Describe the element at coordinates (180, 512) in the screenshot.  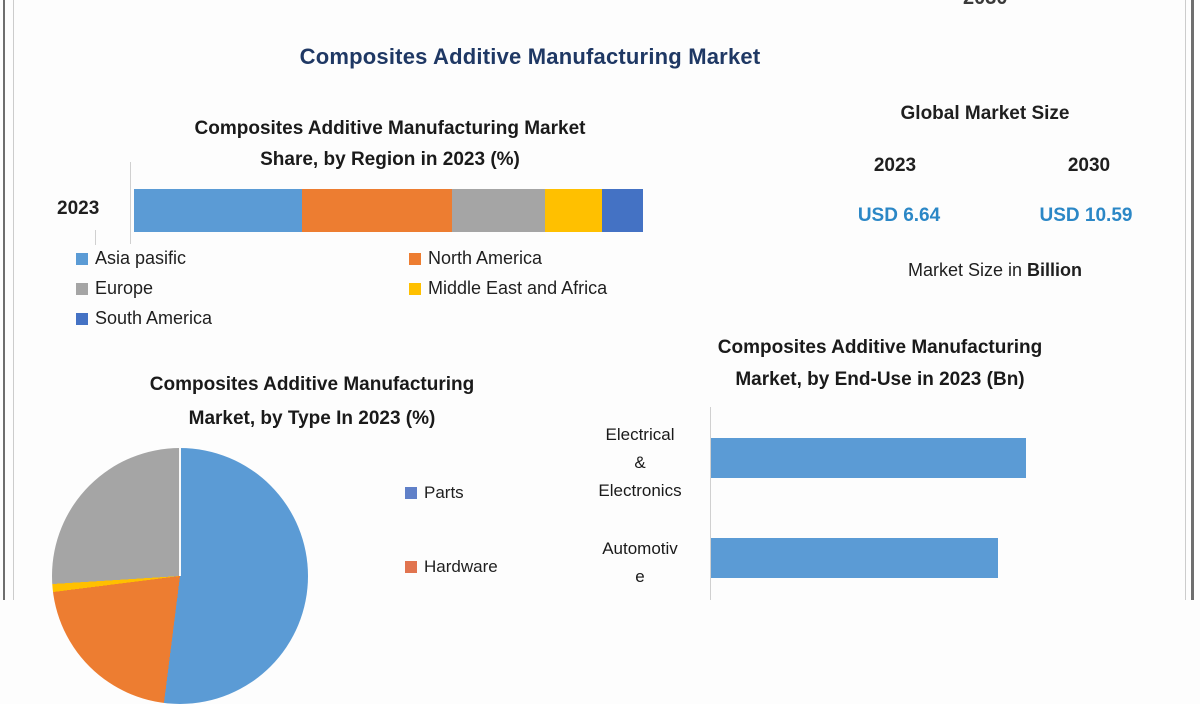
I see `pie-slice-separator` at that location.